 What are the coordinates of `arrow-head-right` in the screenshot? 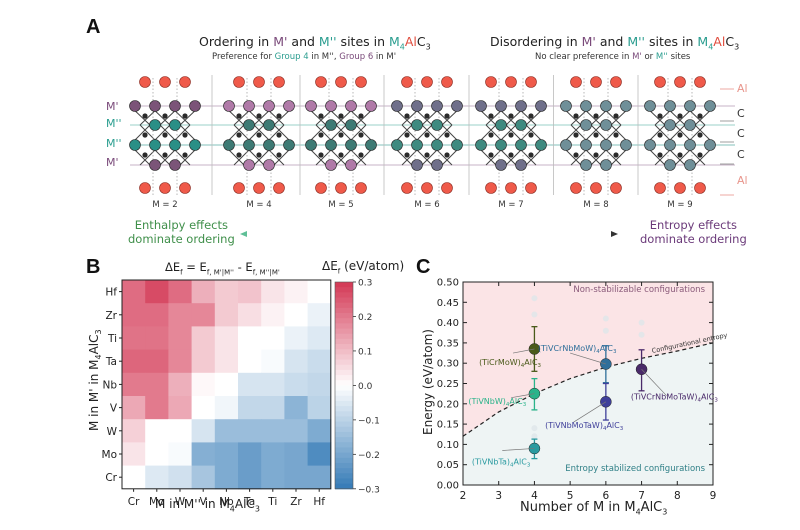 It's located at (614, 234).